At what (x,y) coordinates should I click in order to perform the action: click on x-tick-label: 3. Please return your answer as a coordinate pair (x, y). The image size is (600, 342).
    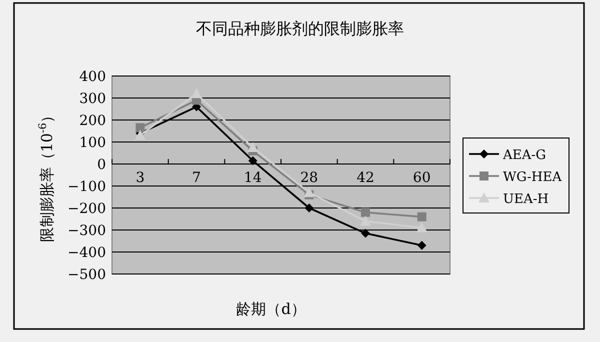
    Looking at the image, I should click on (140, 178).